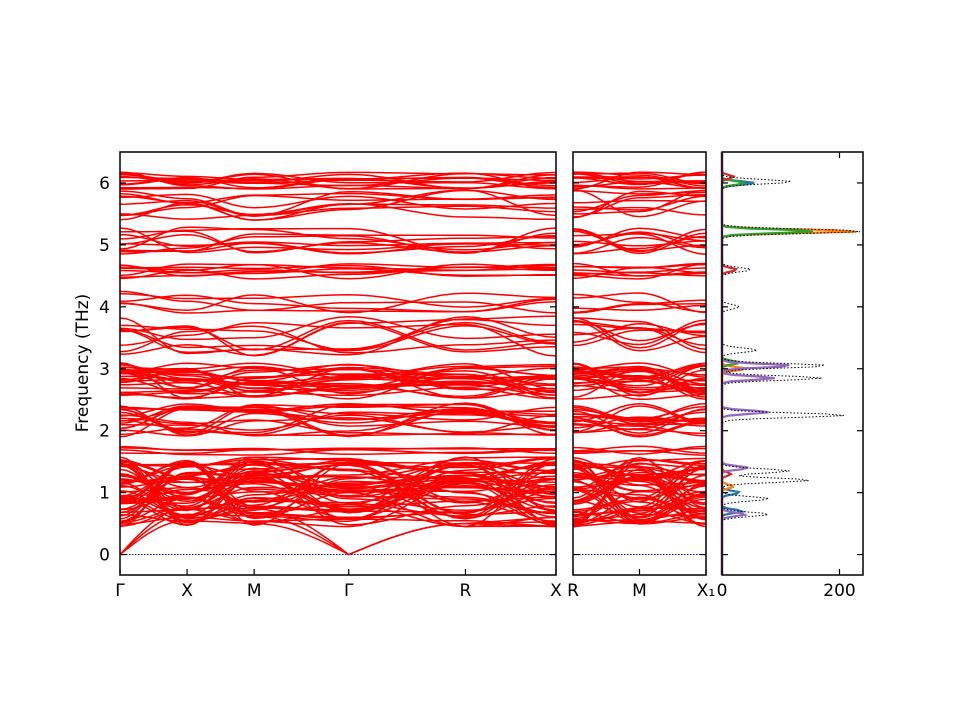 The height and width of the screenshot is (720, 960). What do you see at coordinates (556, 591) in the screenshot?
I see `qpoint-label-5: X` at bounding box center [556, 591].